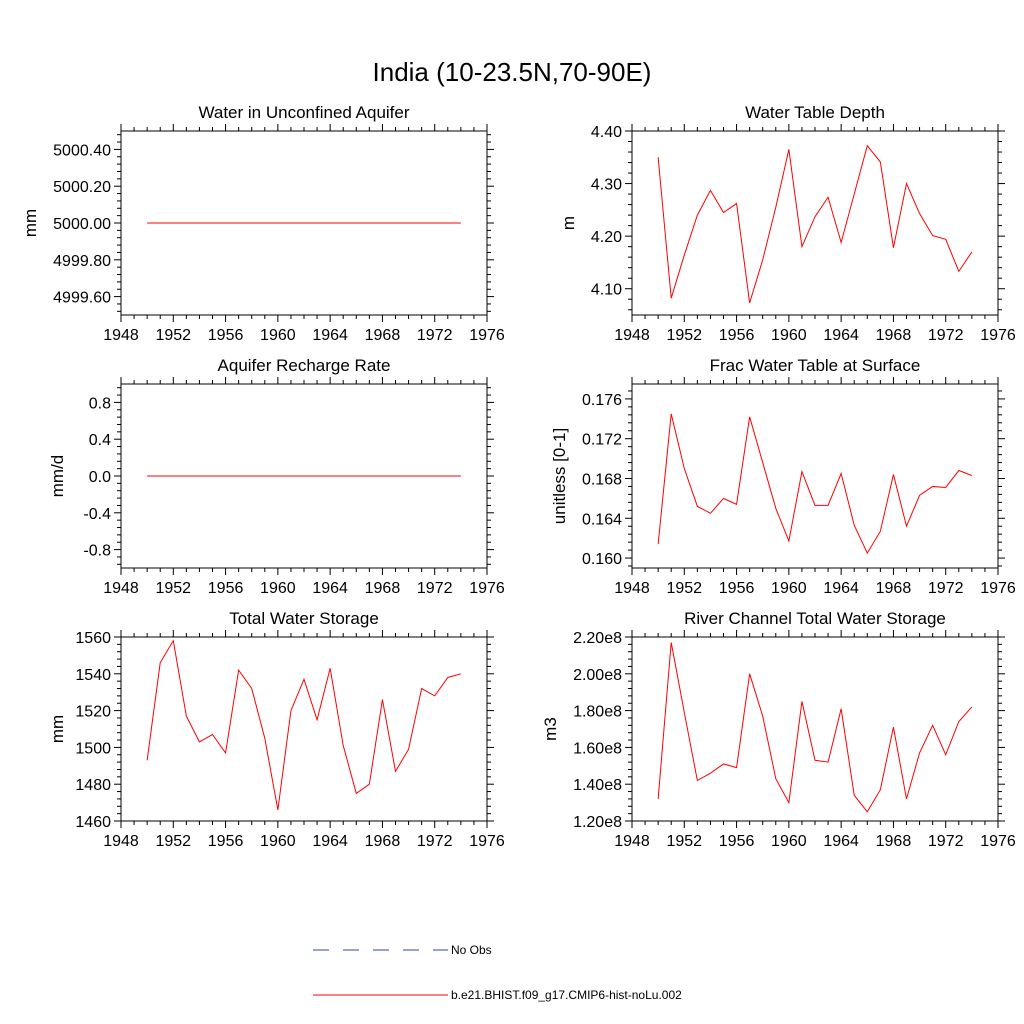 This screenshot has height=1024, width=1024. I want to click on y-tick-label: 4.20, so click(606, 237).